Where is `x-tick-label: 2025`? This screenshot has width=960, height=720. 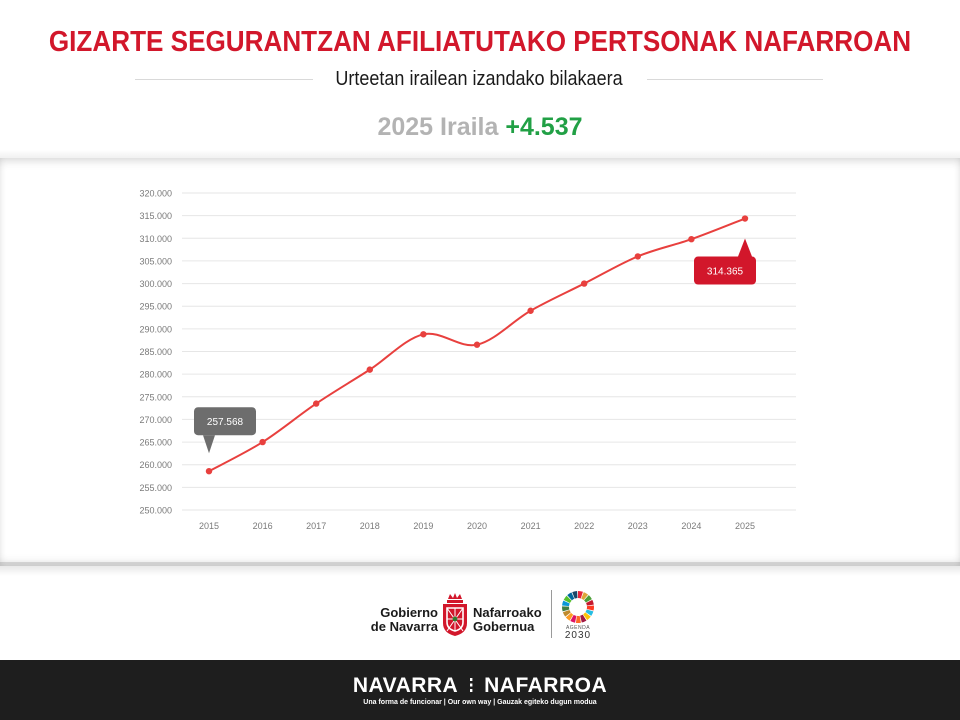
x-tick-label: 2025 is located at coordinates (745, 526).